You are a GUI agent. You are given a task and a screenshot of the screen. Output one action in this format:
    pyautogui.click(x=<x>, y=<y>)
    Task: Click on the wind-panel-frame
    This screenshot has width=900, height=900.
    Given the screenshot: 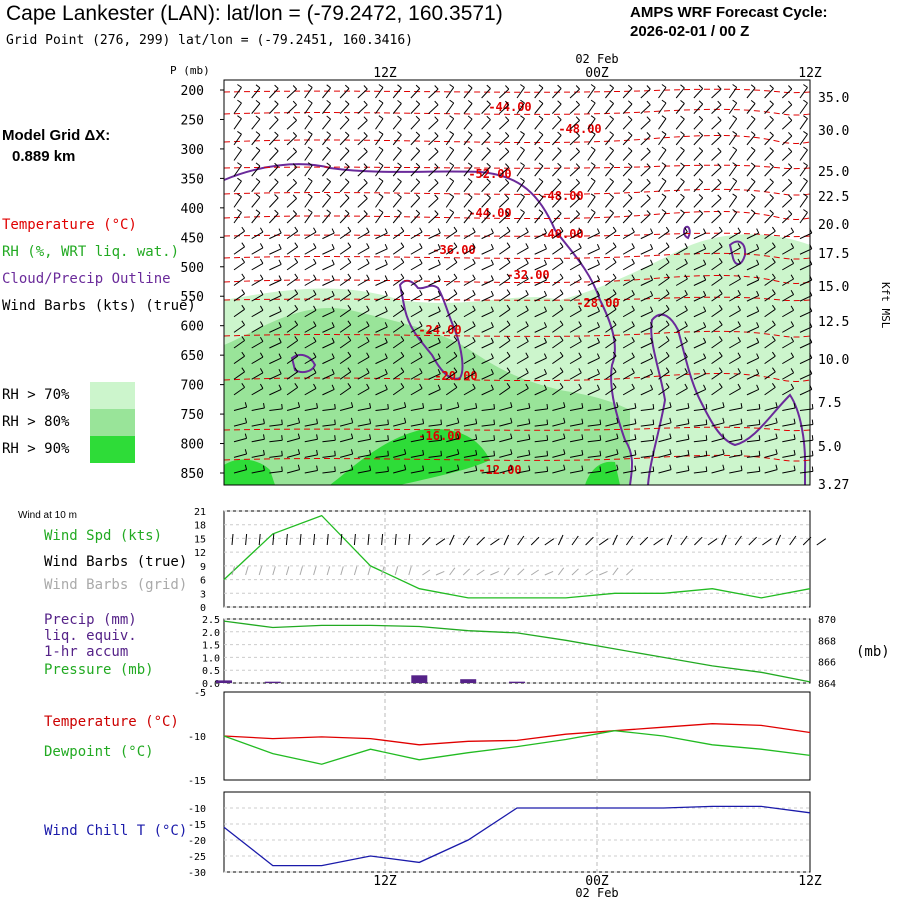 What is the action you would take?
    pyautogui.click(x=517, y=559)
    